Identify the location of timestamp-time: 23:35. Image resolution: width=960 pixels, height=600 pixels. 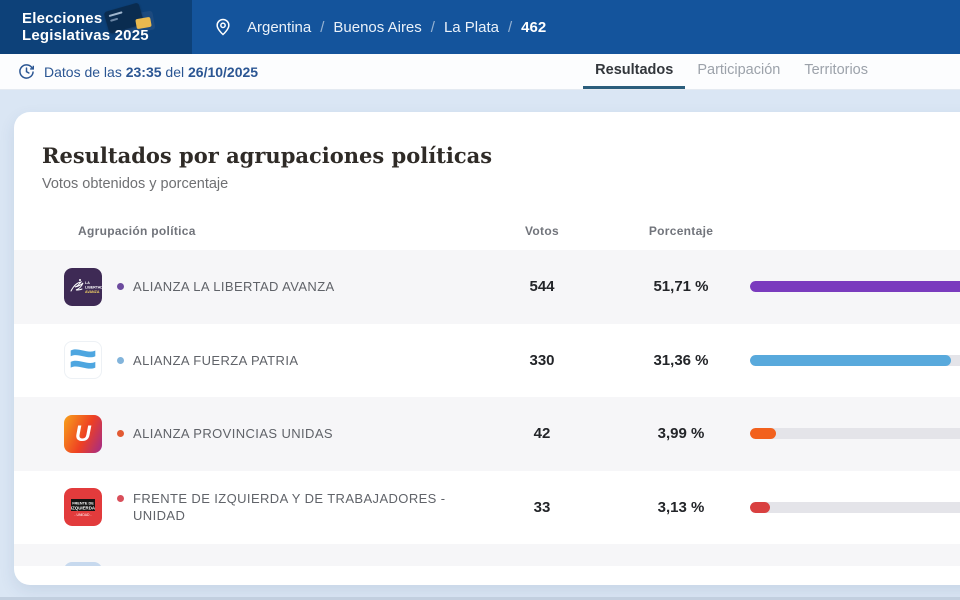
(143, 71).